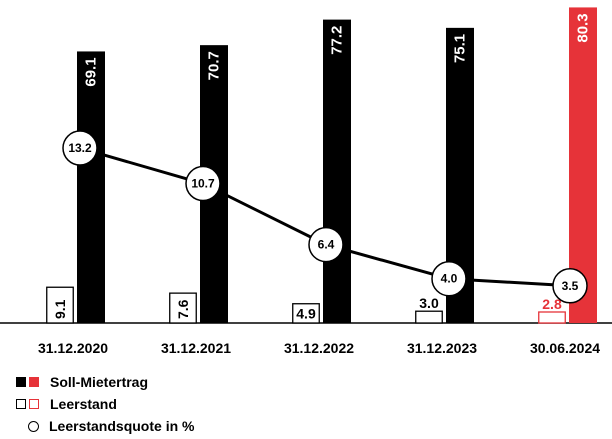 Image resolution: width=612 pixels, height=439 pixels. I want to click on legend-label: Leerstand, so click(83, 404).